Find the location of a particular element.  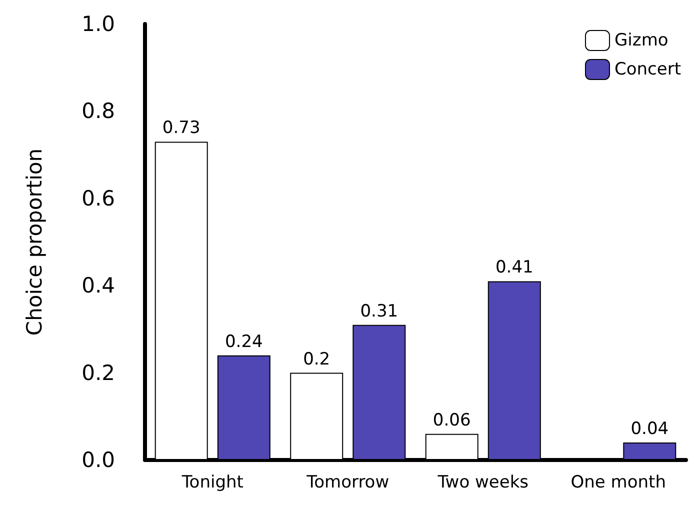

legend-label: Concert is located at coordinates (648, 70).